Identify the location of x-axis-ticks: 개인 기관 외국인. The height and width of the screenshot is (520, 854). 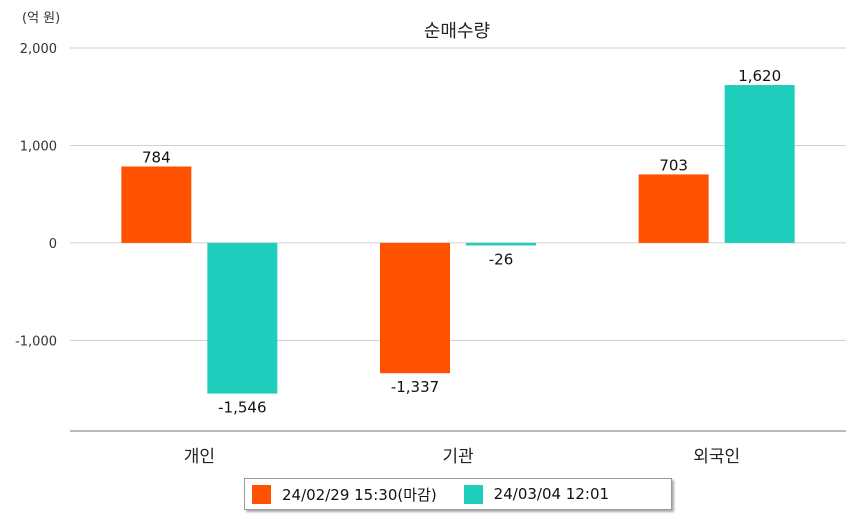
(462, 457).